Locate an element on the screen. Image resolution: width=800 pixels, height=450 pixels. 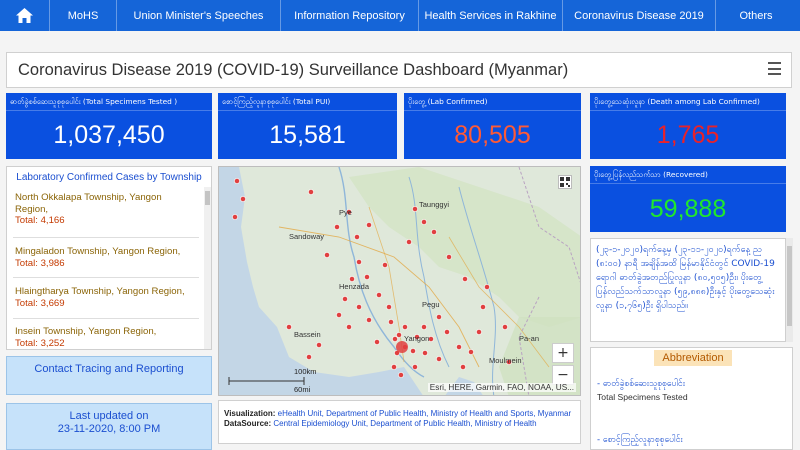
hamburger-menu-icon is located at coordinates (774, 68).